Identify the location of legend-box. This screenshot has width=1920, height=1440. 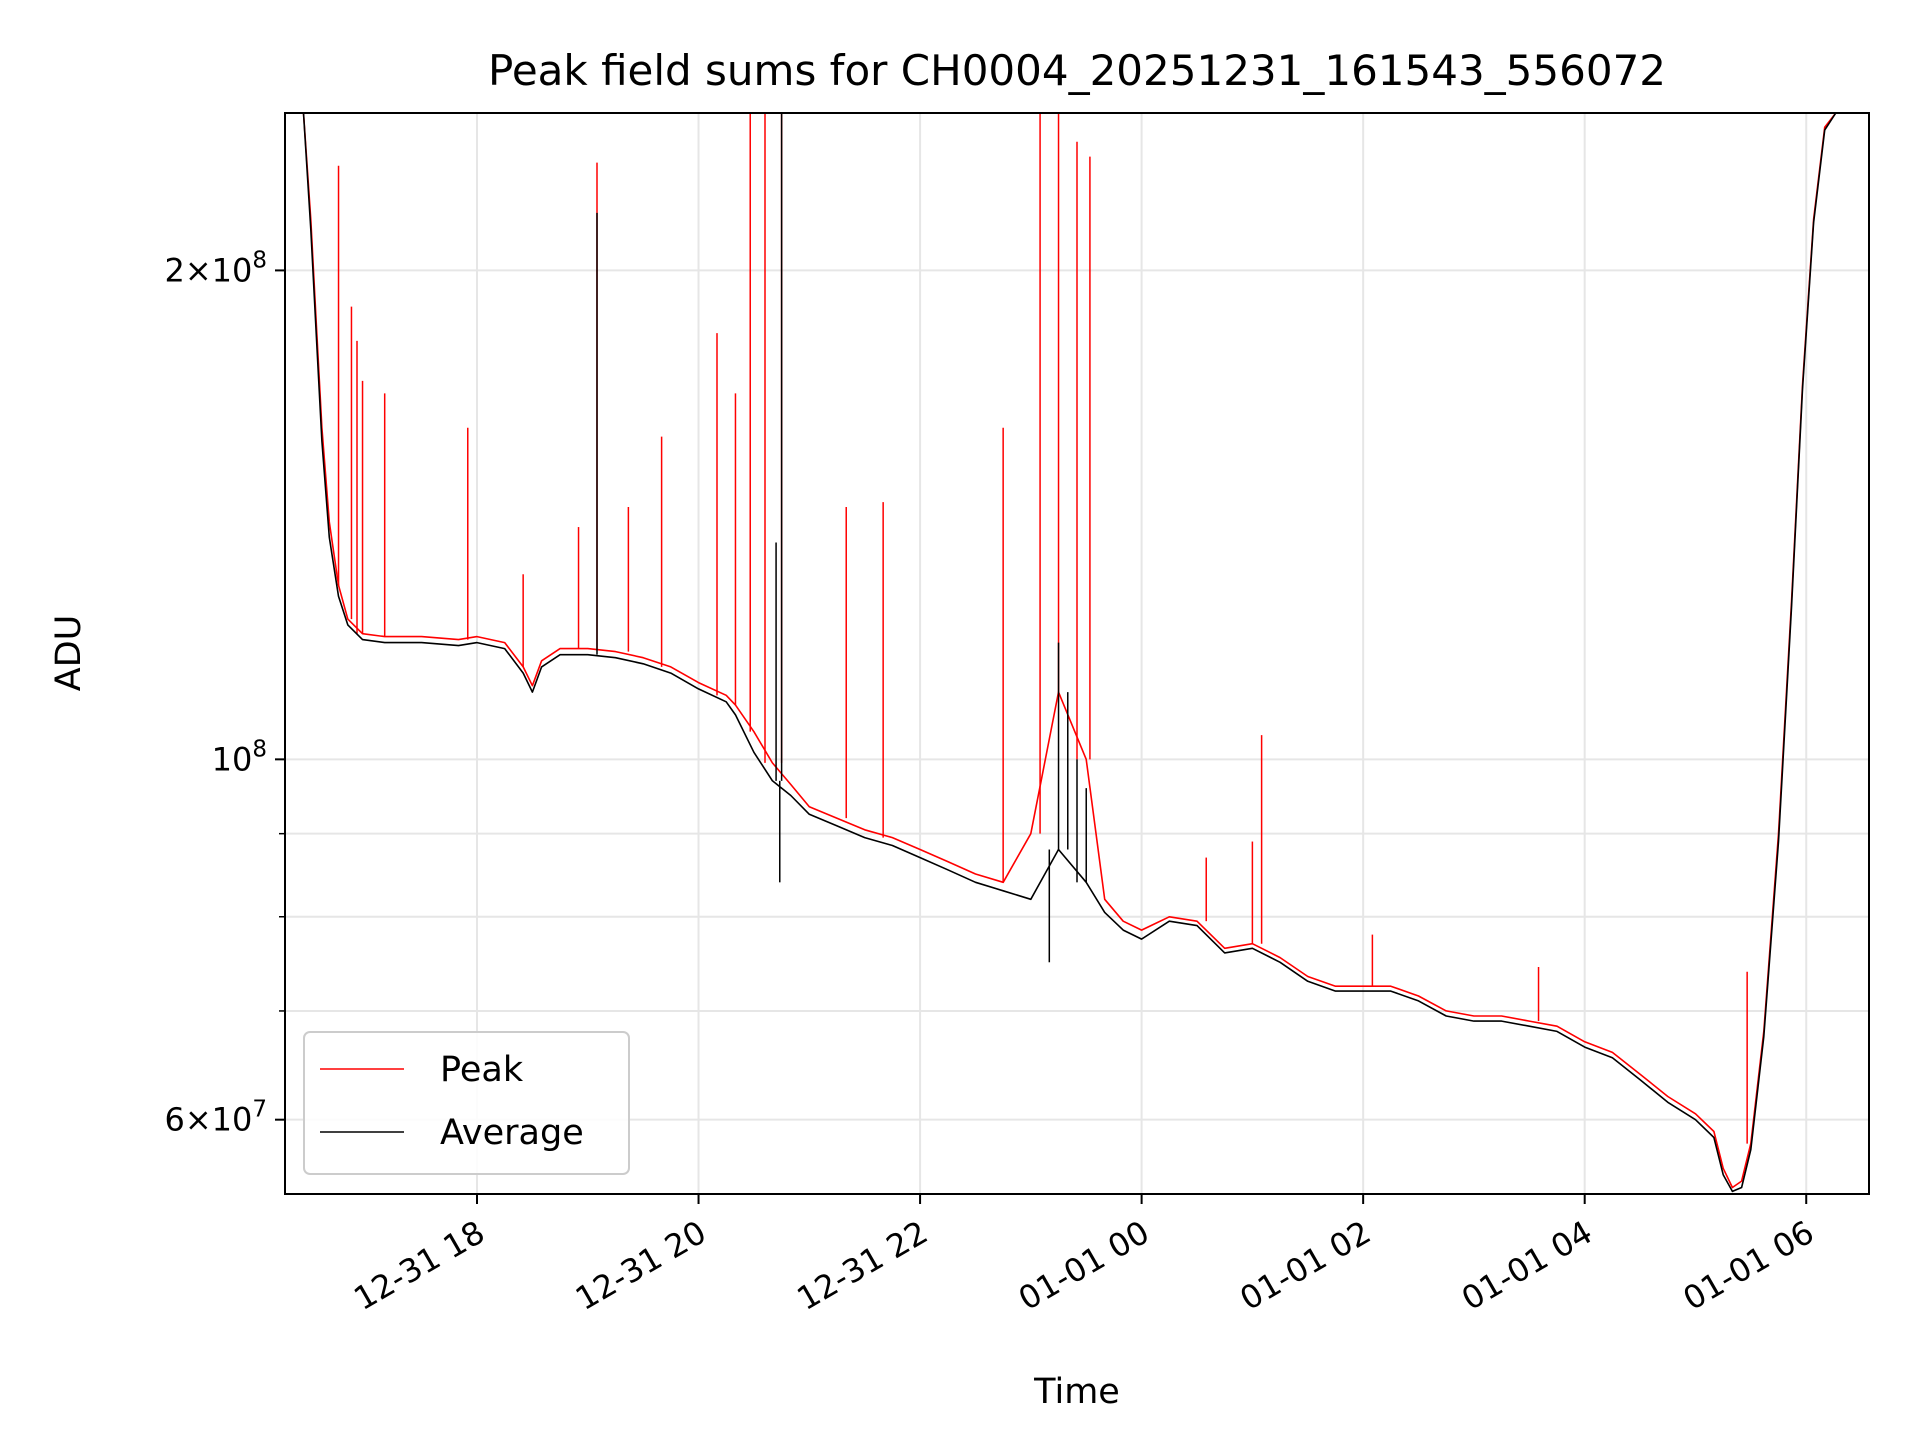
(466, 1103).